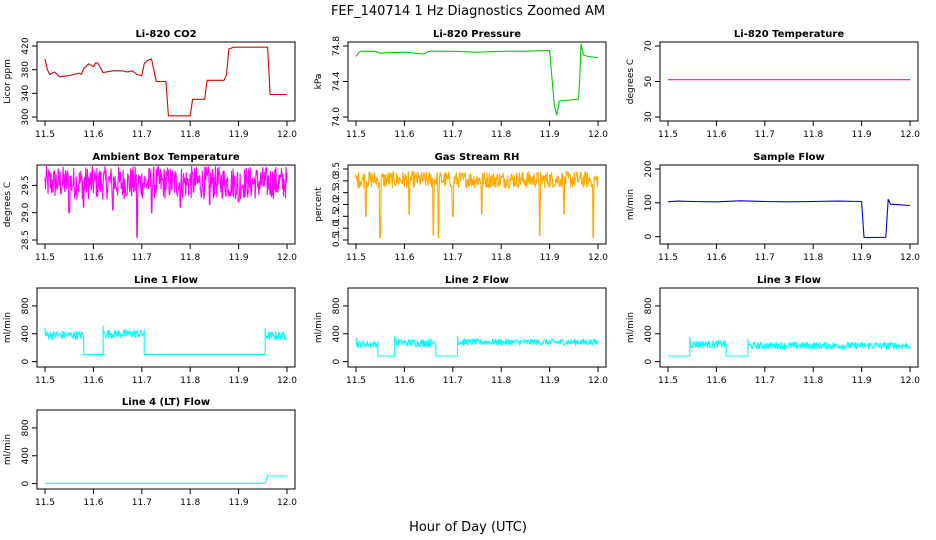 The image size is (936, 540). I want to click on y-tick-label: 100, so click(649, 202).